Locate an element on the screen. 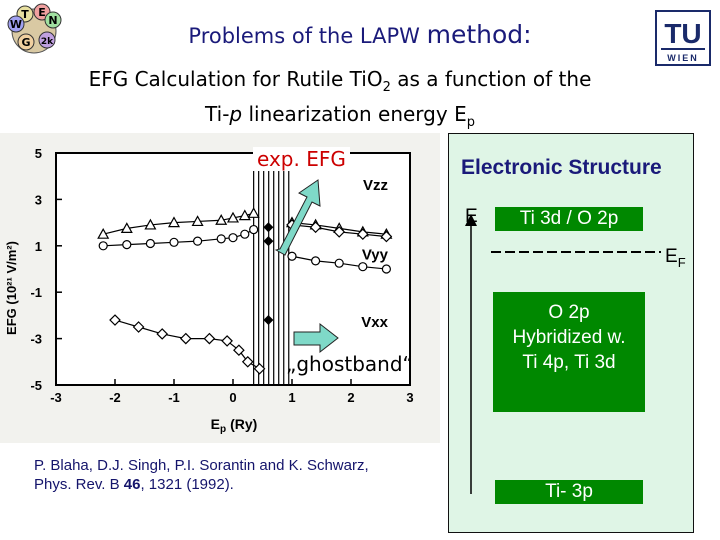  y-axis-label: EFG (10²¹ V/m²) is located at coordinates (11, 288).